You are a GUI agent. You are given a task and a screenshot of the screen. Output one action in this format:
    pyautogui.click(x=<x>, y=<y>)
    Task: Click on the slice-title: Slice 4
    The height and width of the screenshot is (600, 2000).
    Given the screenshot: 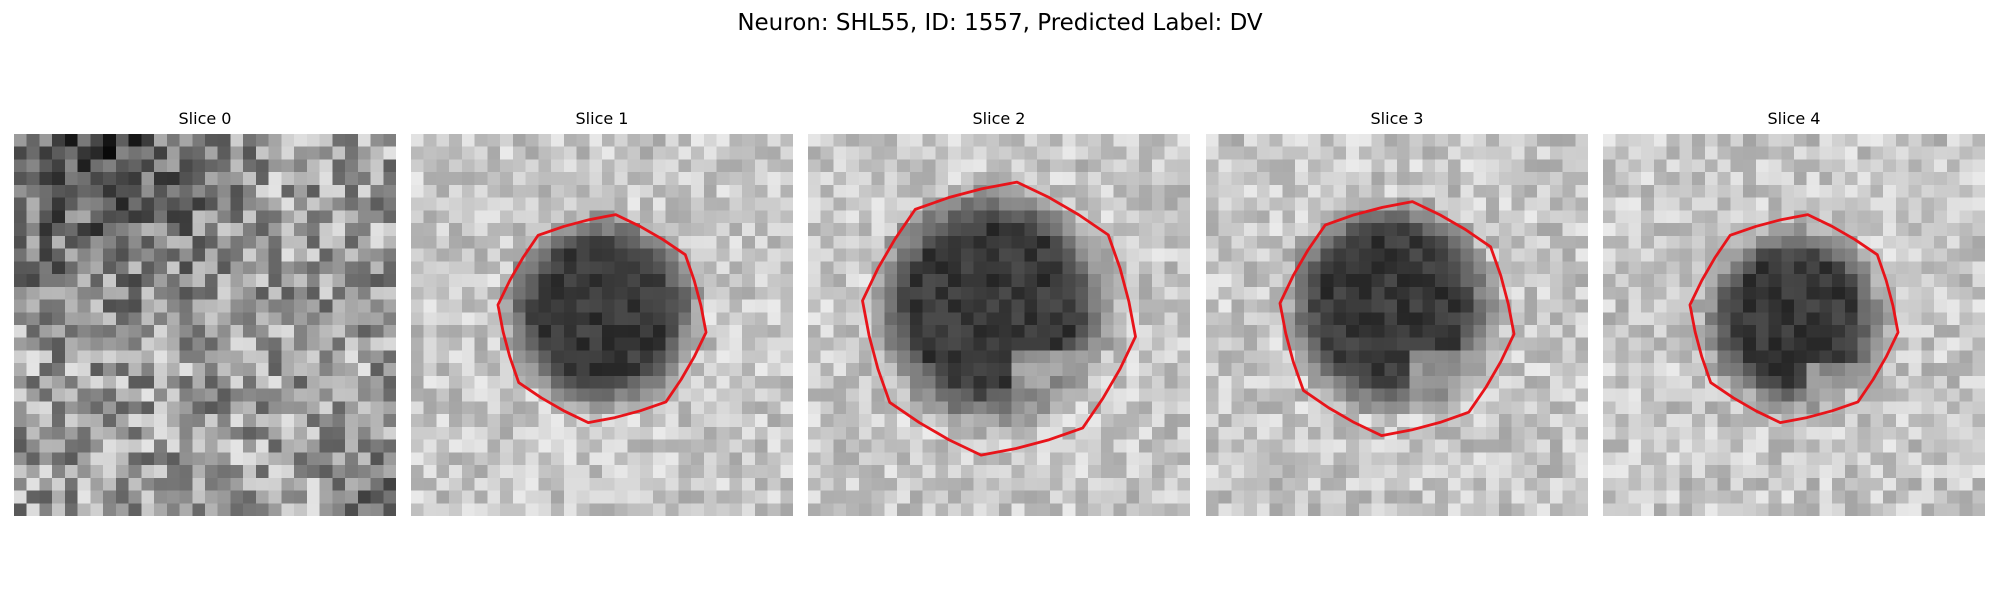 What is the action you would take?
    pyautogui.click(x=1794, y=118)
    